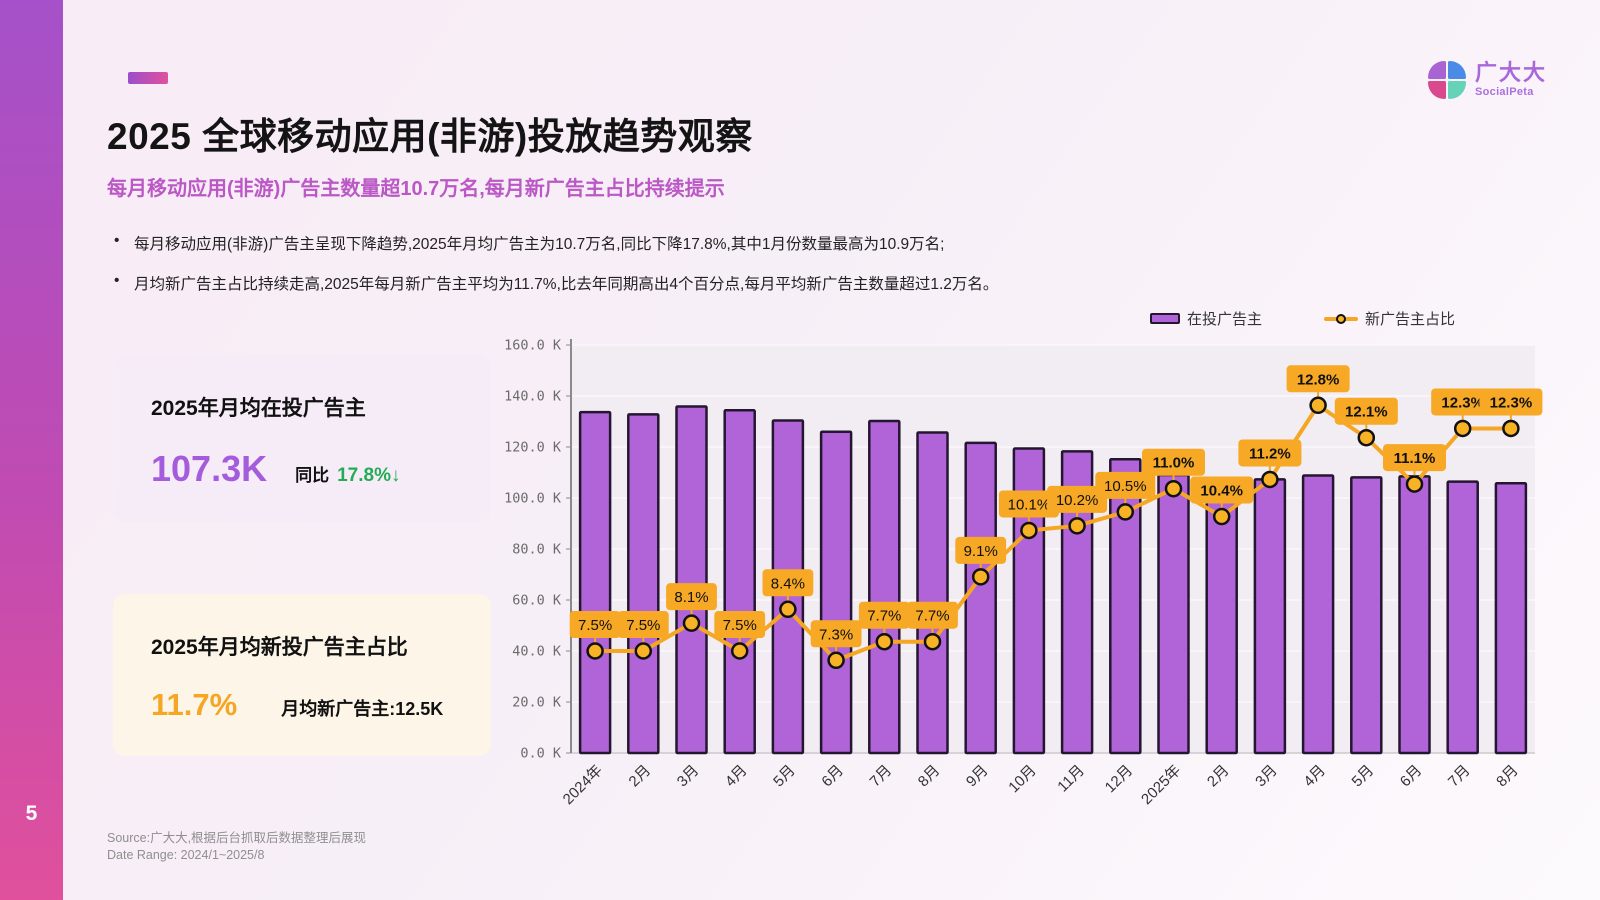  I want to click on data-label: 11.2%, so click(1270, 453).